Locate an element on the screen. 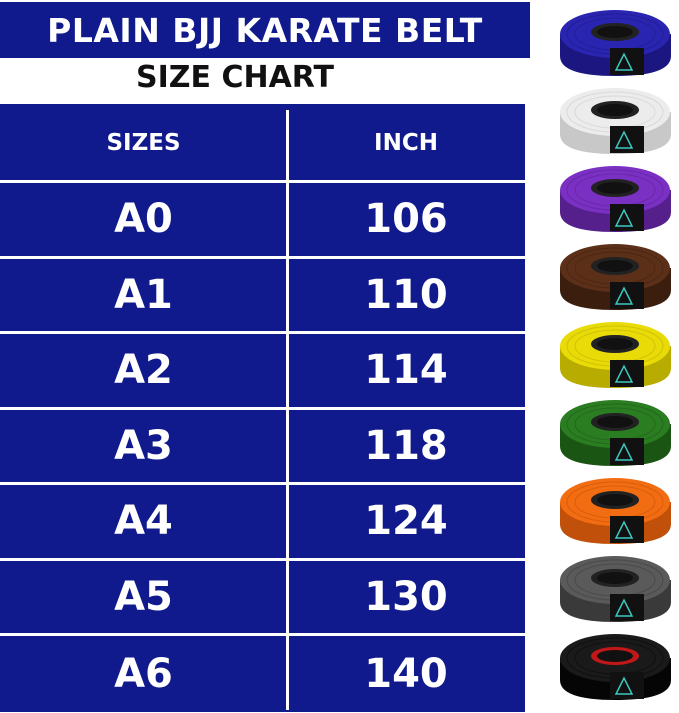 This screenshot has width=679, height=713. inch-cell: 124 is located at coordinates (406, 521).